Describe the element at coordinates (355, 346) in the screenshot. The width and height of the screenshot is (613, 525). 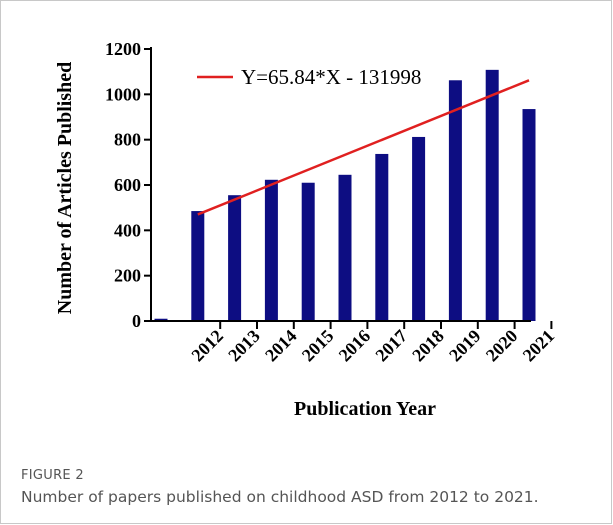
I see `x-tick-label: 2016` at that location.